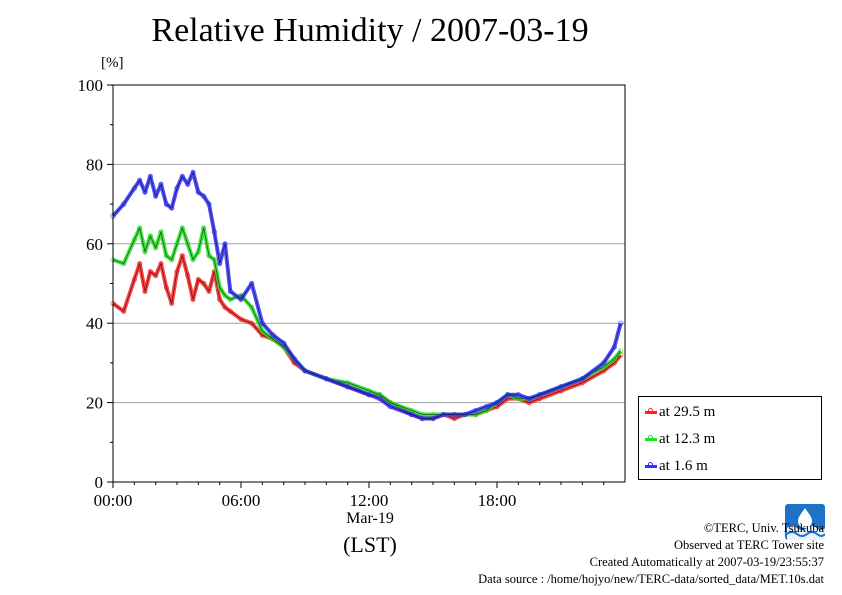  I want to click on y-tick-label: 100, so click(91, 85).